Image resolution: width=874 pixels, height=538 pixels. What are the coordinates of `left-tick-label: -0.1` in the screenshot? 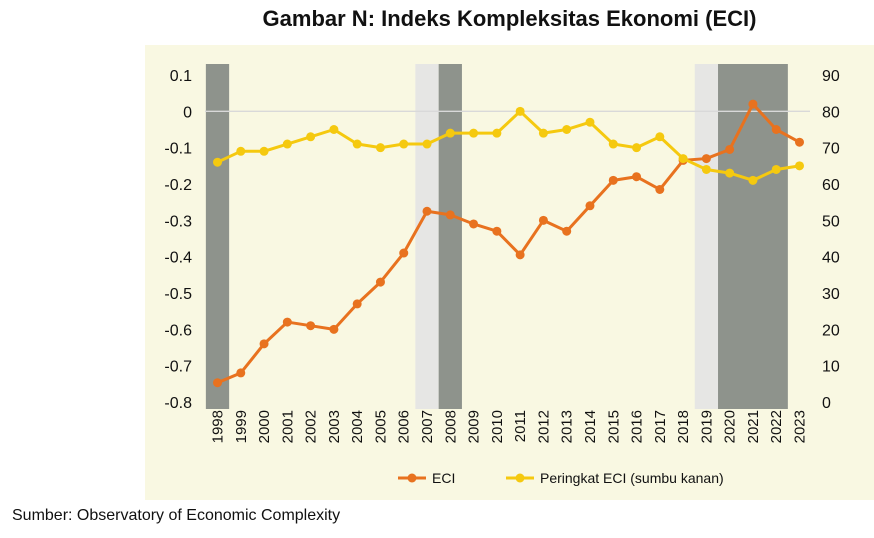 It's located at (178, 149).